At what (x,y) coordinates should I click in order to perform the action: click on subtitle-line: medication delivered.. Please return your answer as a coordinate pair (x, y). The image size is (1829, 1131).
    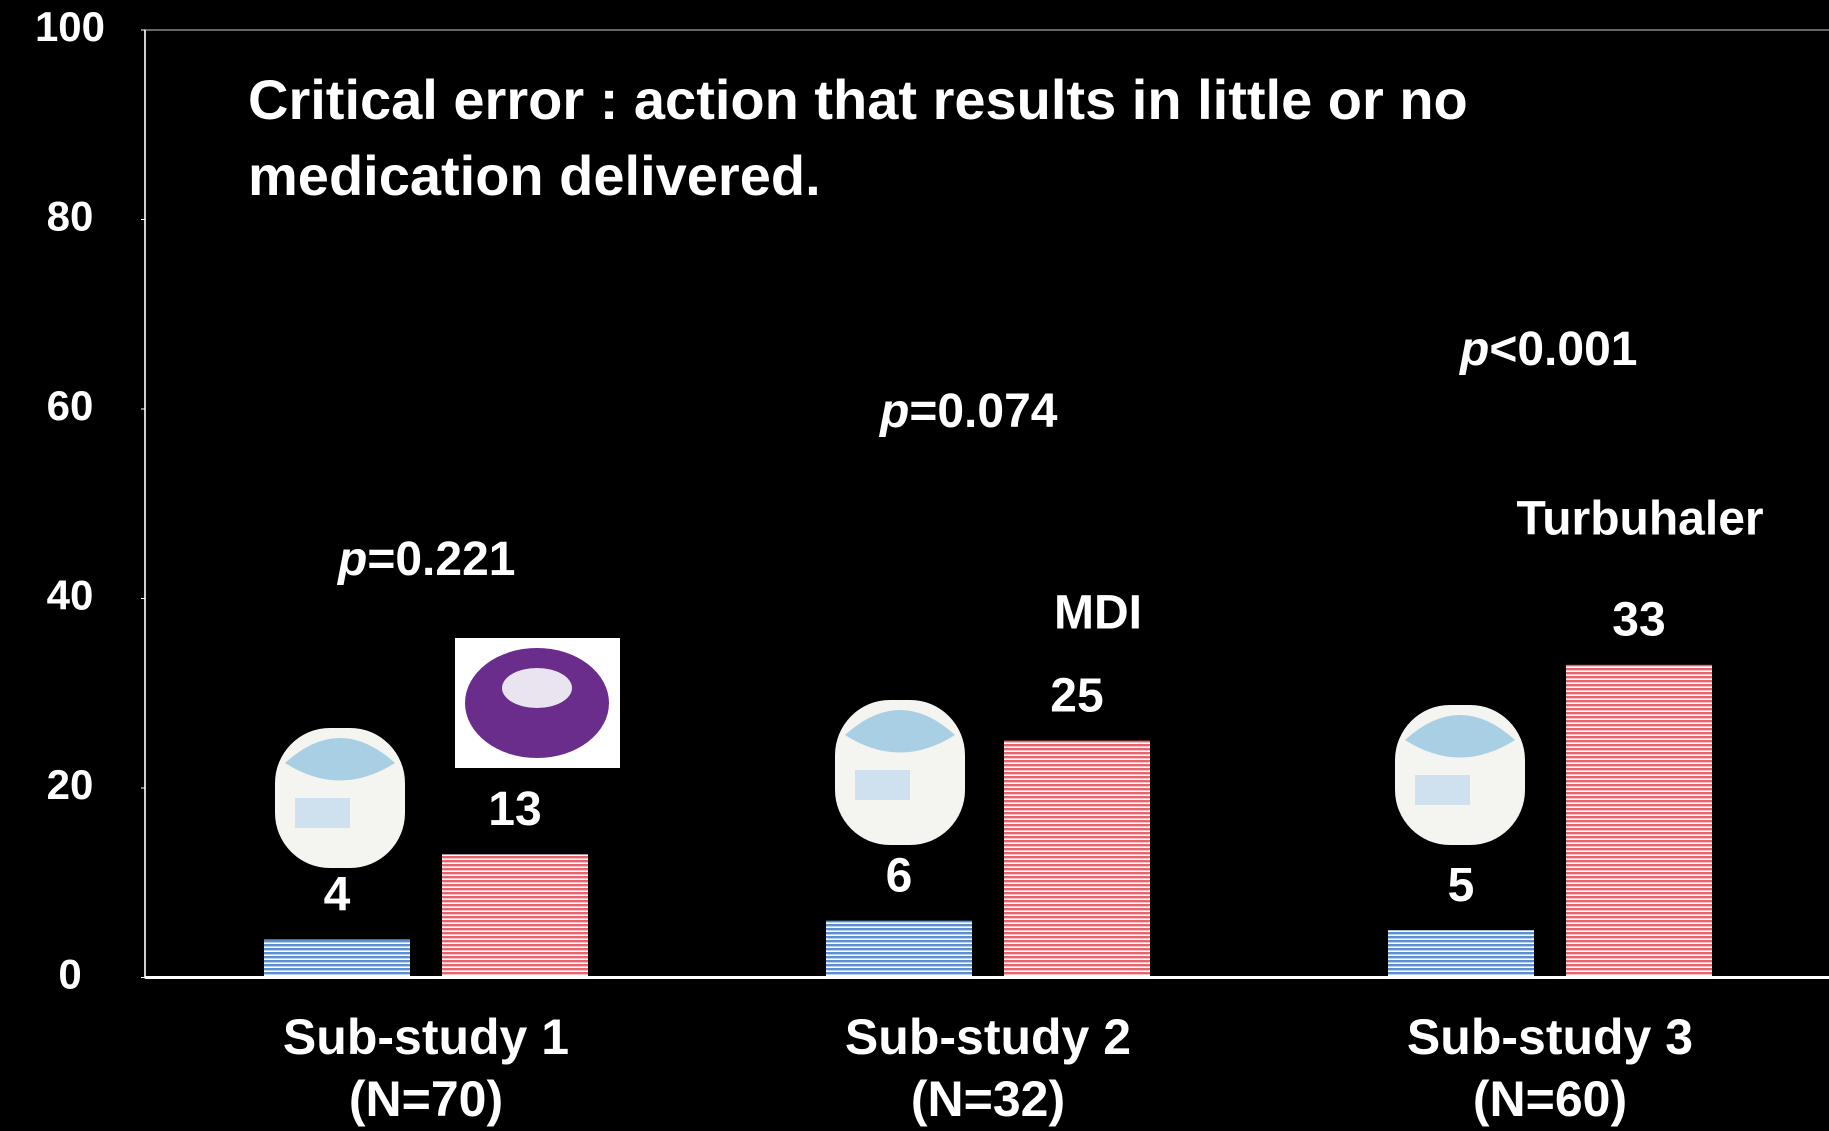
    Looking at the image, I should click on (534, 175).